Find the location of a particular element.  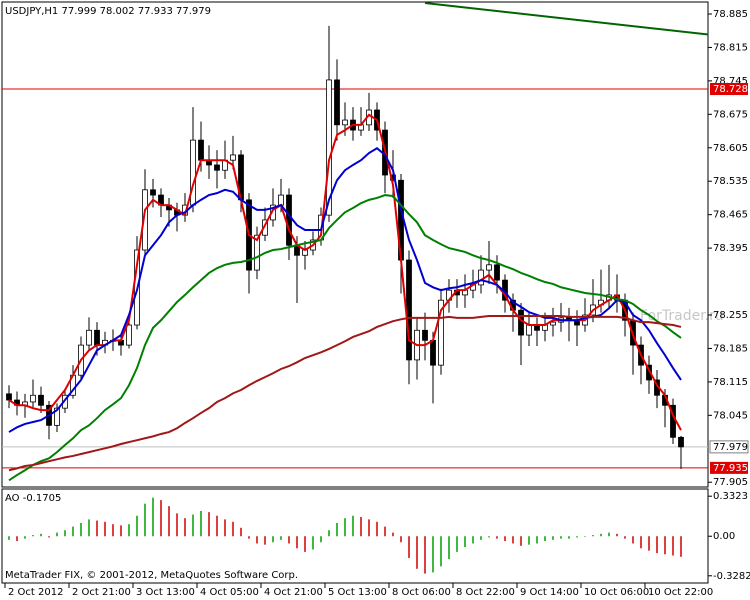

y-tick-label: 78.605 is located at coordinates (730, 148).